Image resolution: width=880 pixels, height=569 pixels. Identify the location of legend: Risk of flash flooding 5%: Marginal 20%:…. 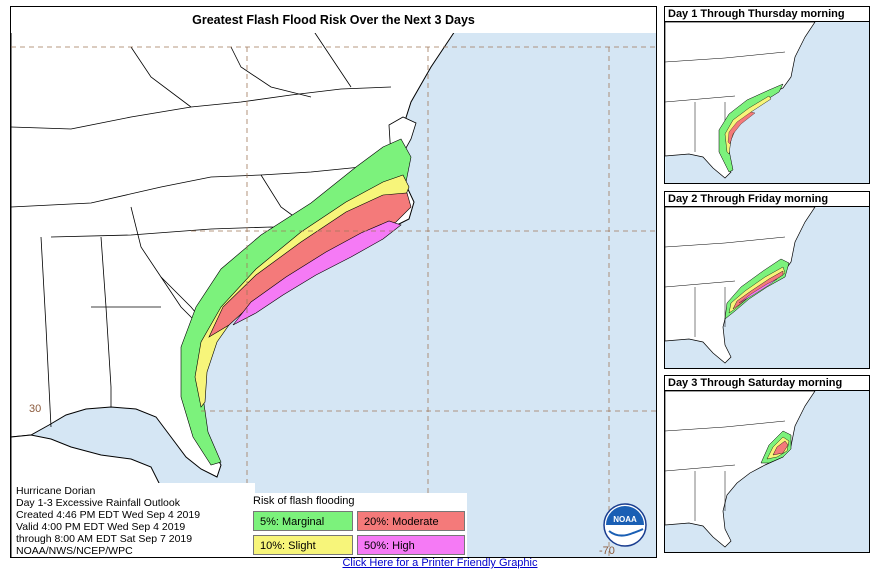
(359, 525).